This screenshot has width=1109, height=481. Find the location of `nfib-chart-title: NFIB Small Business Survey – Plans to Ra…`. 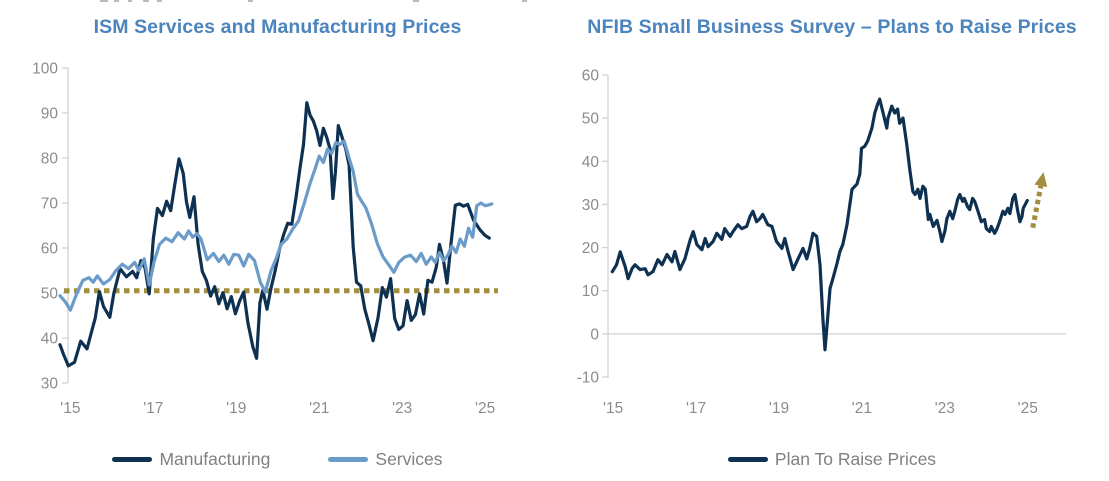

nfib-chart-title: NFIB Small Business Survey – Plans to Ra… is located at coordinates (832, 27).